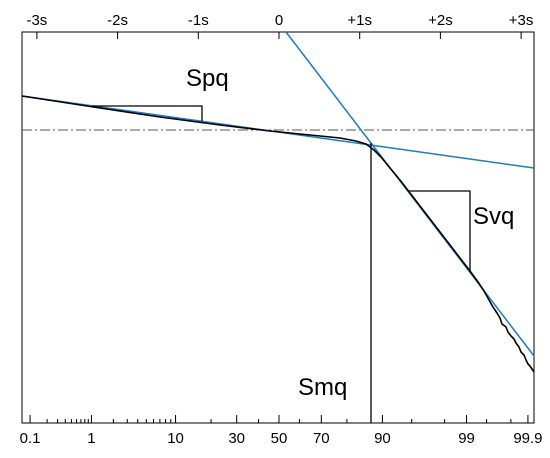 The width and height of the screenshot is (550, 458). What do you see at coordinates (198, 20) in the screenshot?
I see `top-tick-label: -1s` at bounding box center [198, 20].